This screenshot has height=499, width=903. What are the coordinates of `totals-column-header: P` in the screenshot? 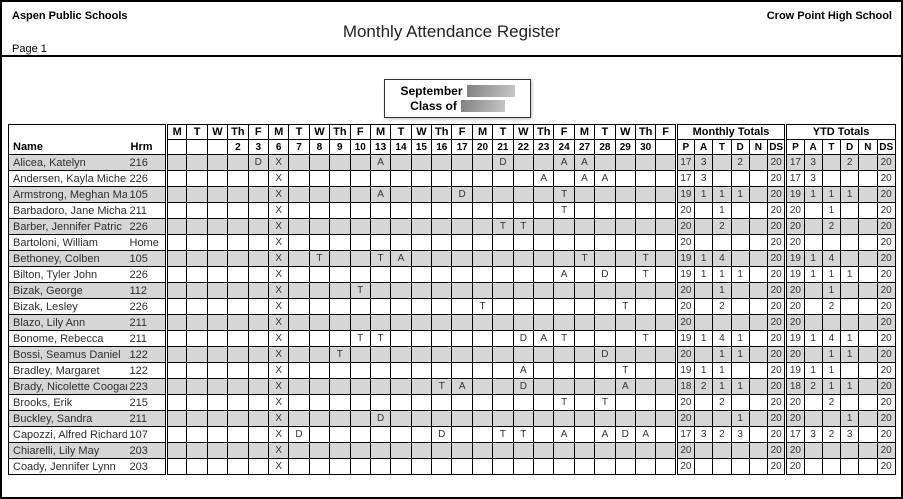 It's located at (794, 147).